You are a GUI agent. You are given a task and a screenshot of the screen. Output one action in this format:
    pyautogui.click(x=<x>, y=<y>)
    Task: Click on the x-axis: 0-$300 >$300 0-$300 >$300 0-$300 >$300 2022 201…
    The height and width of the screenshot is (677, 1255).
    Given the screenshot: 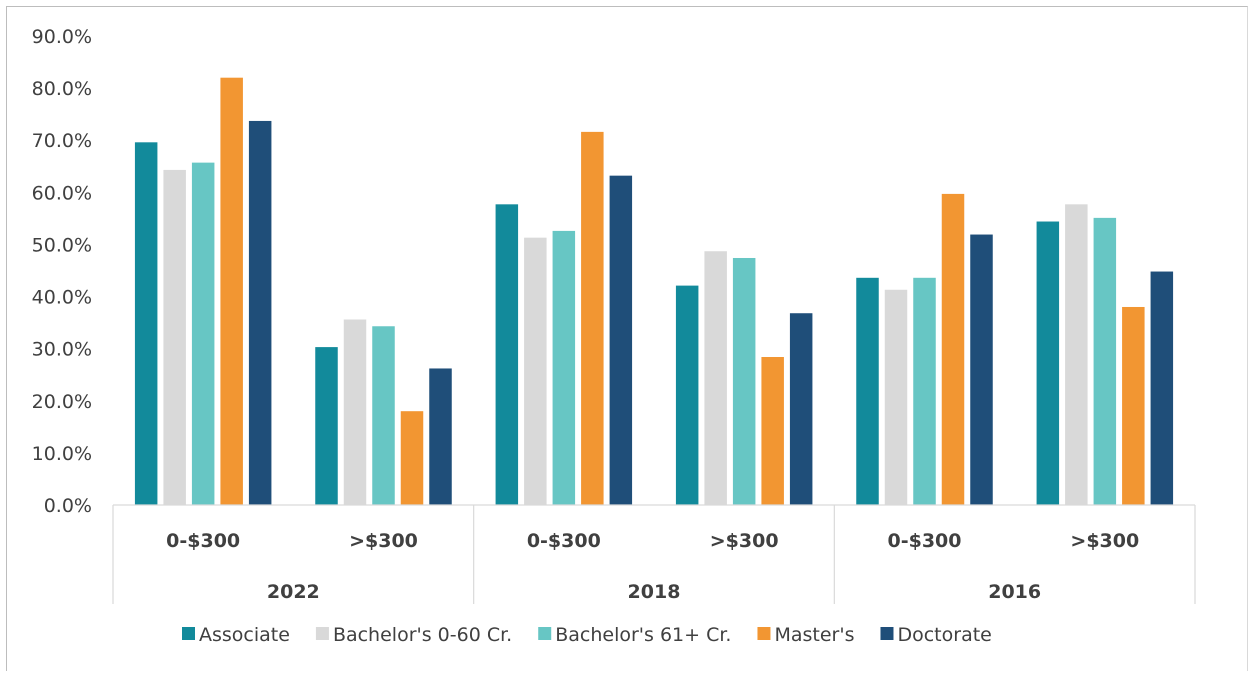 What is the action you would take?
    pyautogui.click(x=654, y=554)
    